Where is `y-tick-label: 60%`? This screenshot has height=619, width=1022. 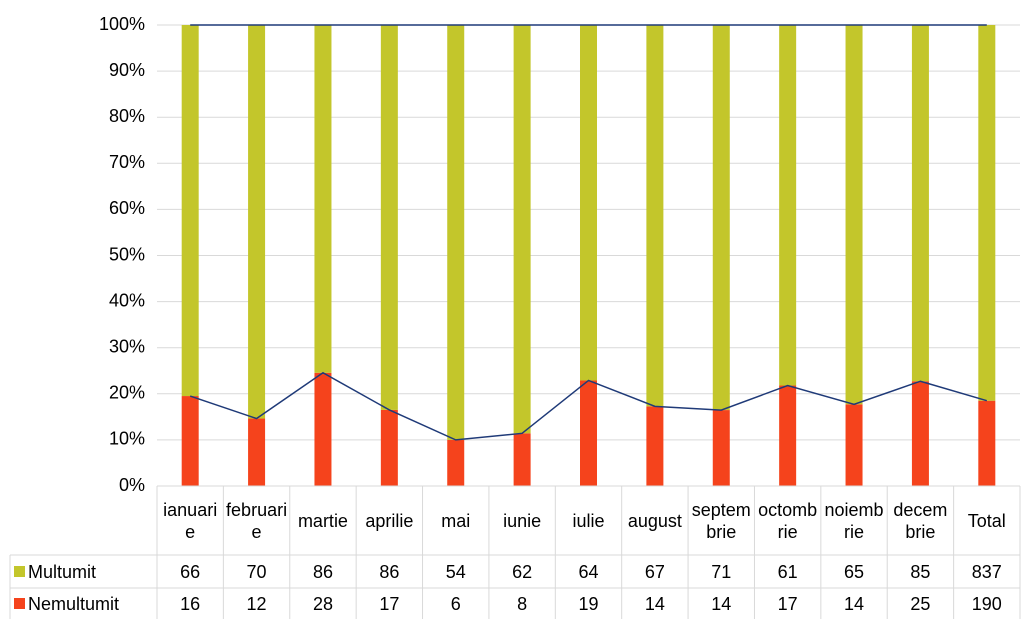 y-tick-label: 60% is located at coordinates (127, 208).